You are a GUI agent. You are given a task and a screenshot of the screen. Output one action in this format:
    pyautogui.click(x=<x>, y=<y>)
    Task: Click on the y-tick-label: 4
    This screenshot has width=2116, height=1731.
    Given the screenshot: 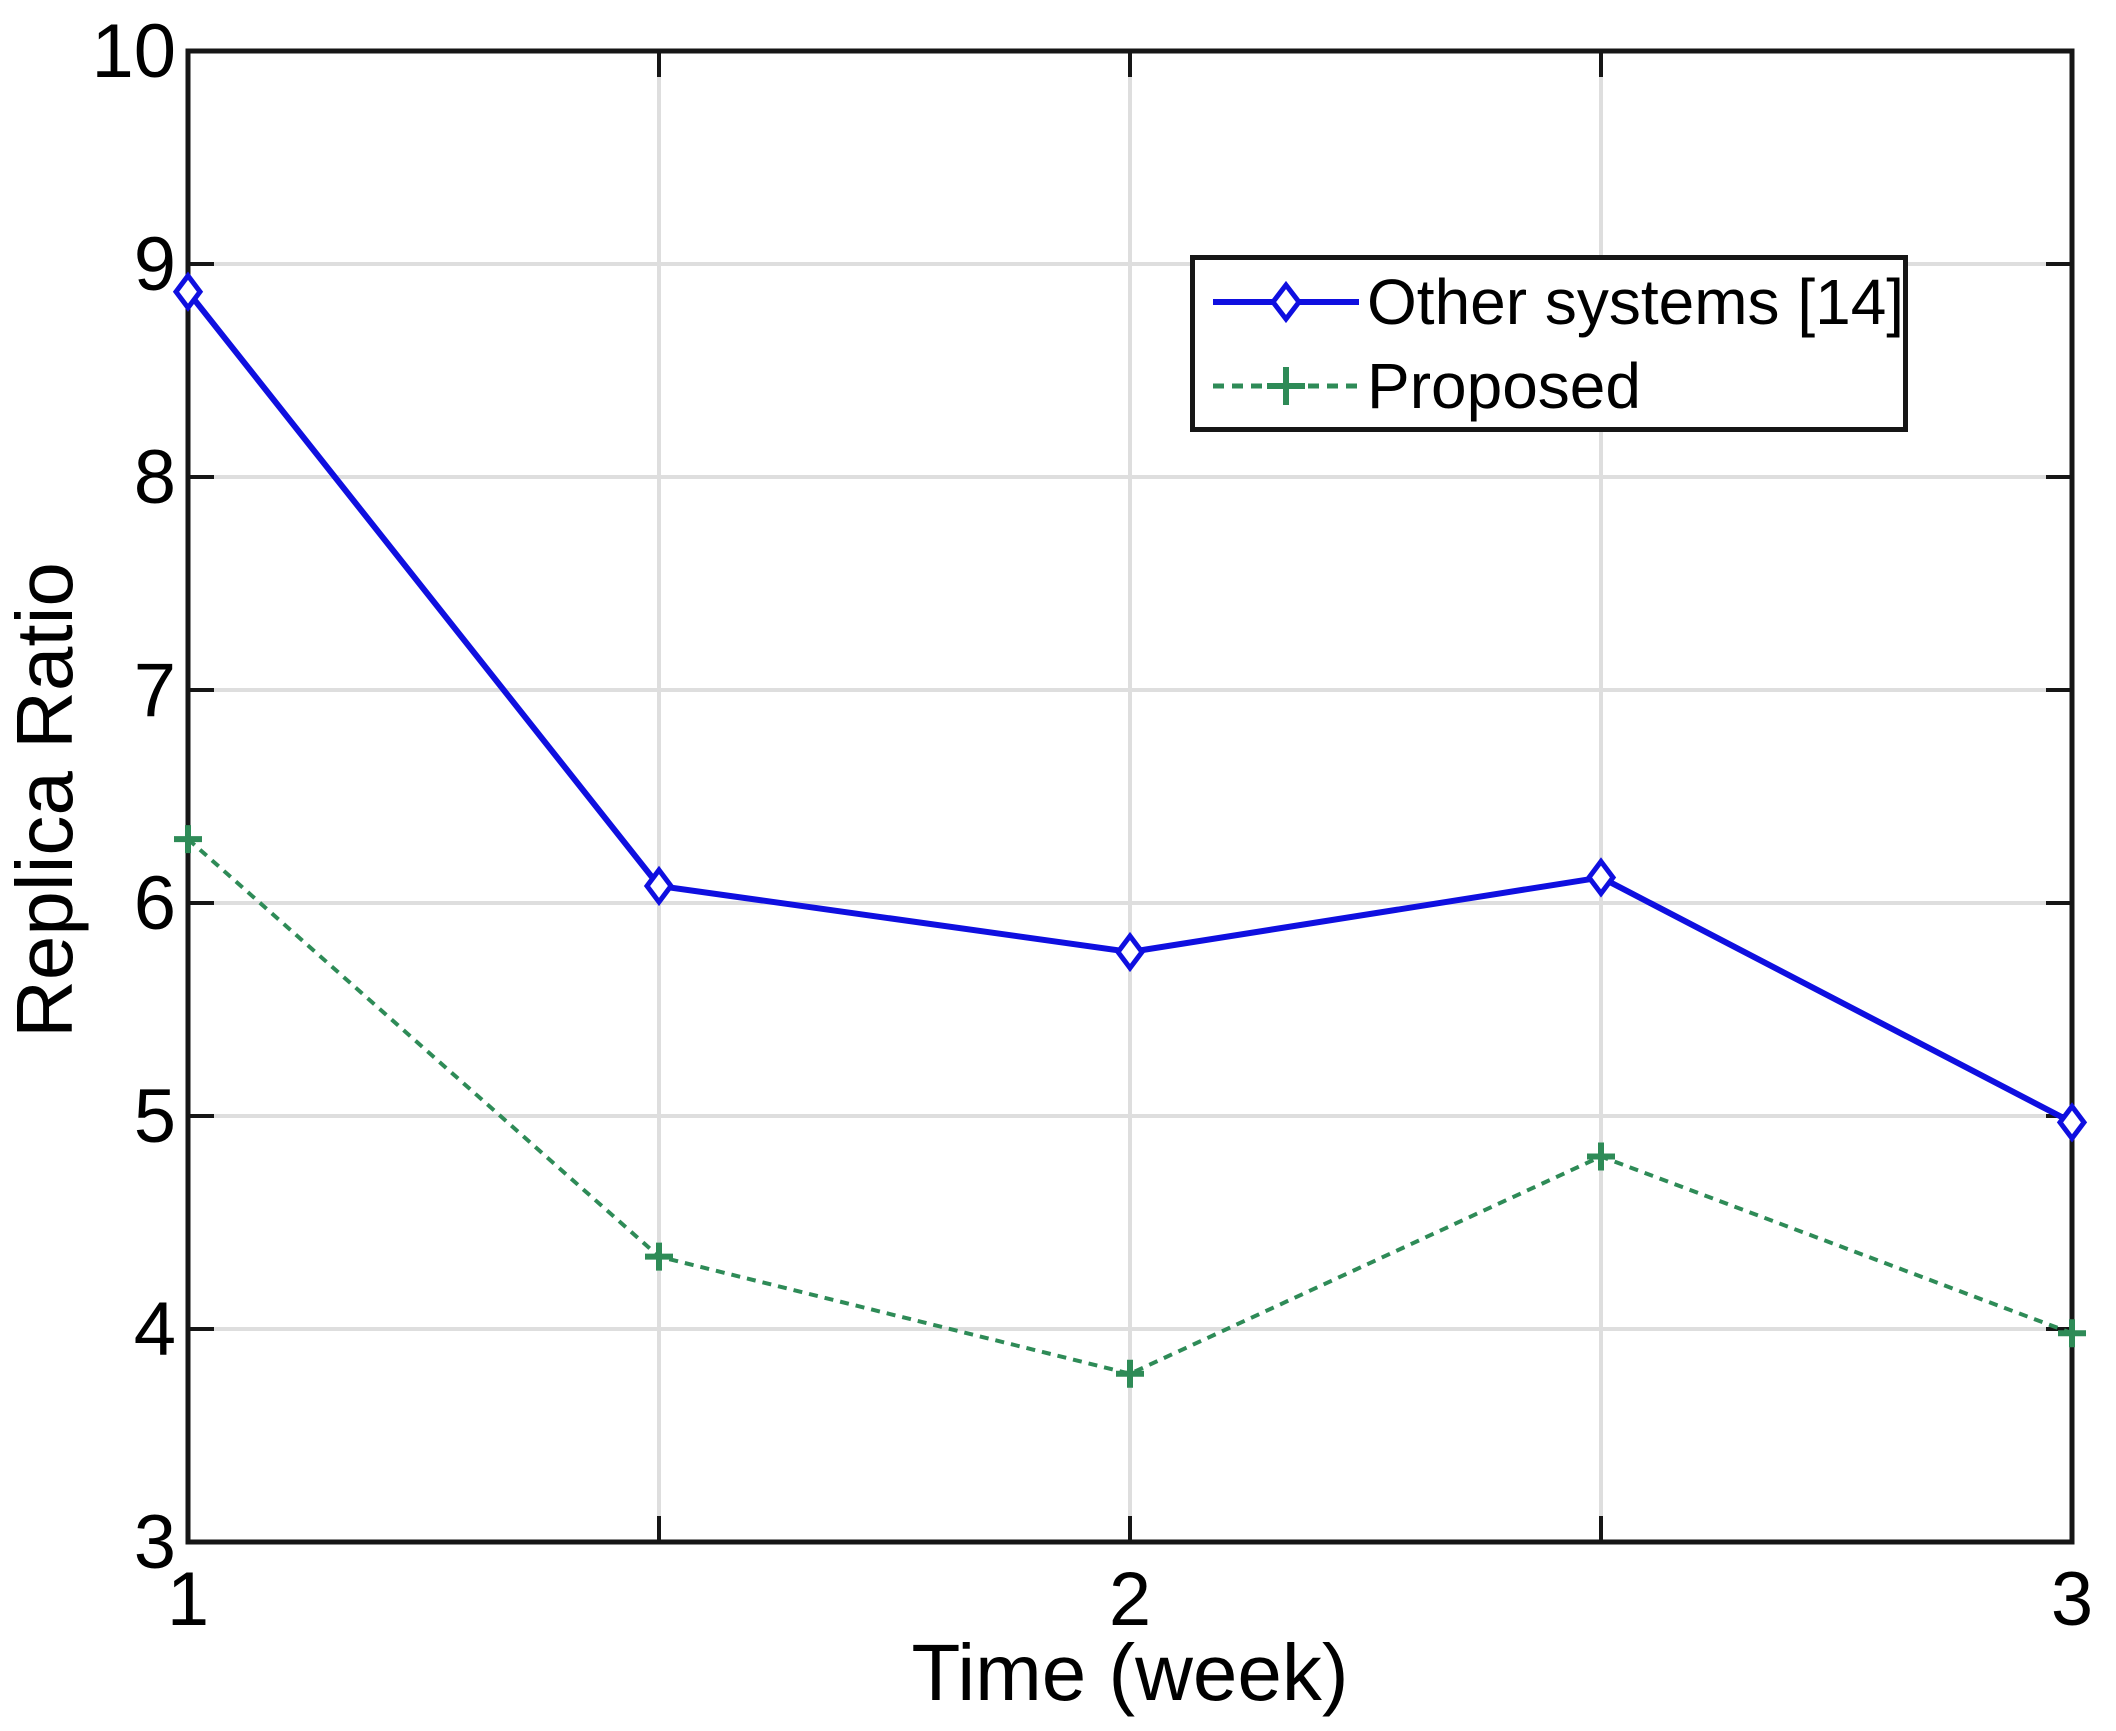 What is the action you would take?
    pyautogui.click(x=155, y=1329)
    